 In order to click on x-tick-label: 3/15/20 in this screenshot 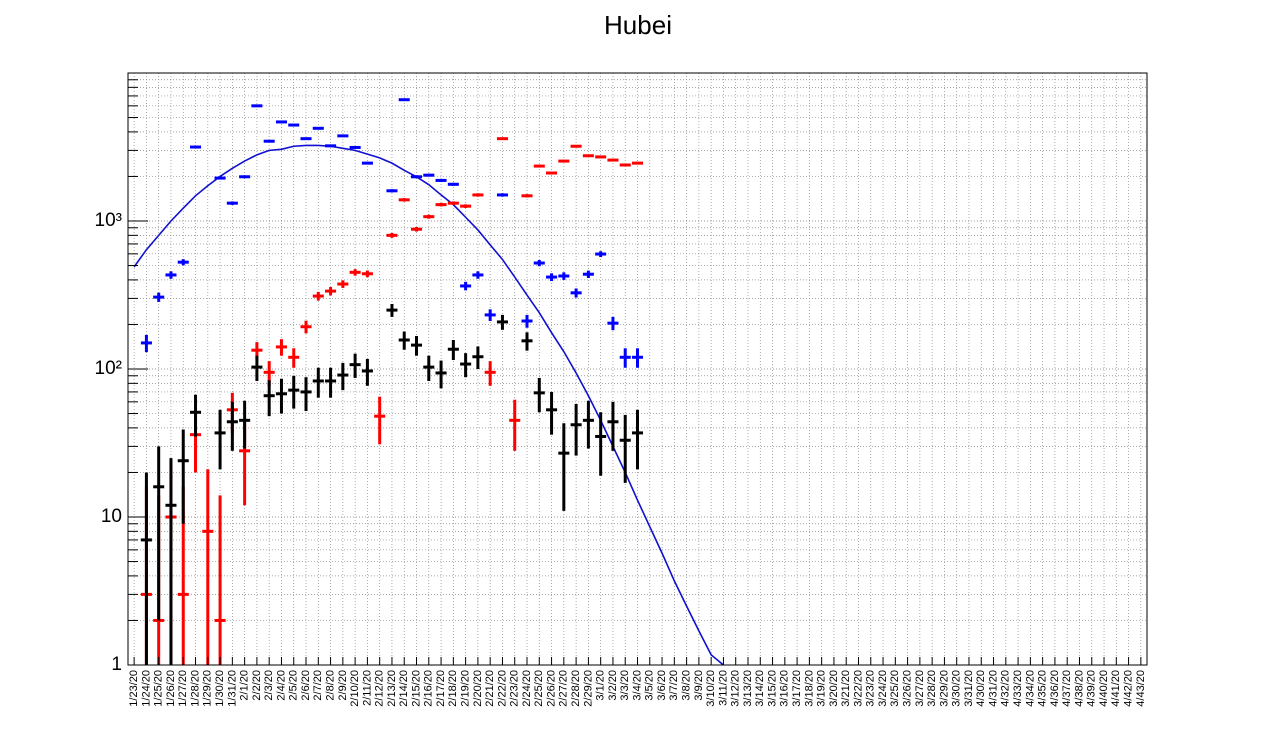, I will do `click(772, 688)`.